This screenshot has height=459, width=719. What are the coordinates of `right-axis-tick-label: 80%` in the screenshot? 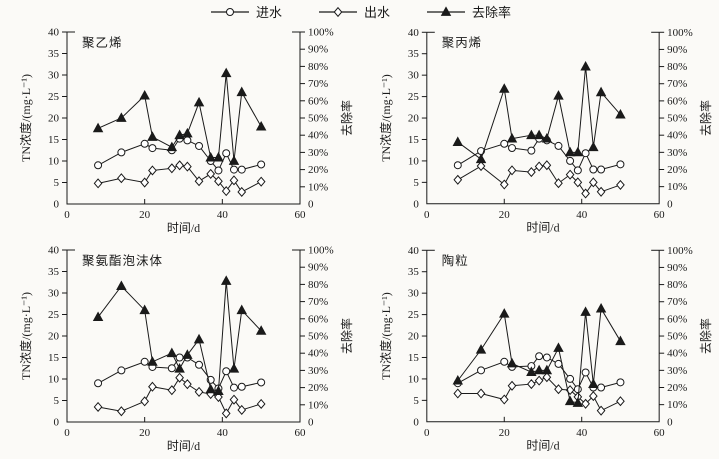 It's located at (318, 285).